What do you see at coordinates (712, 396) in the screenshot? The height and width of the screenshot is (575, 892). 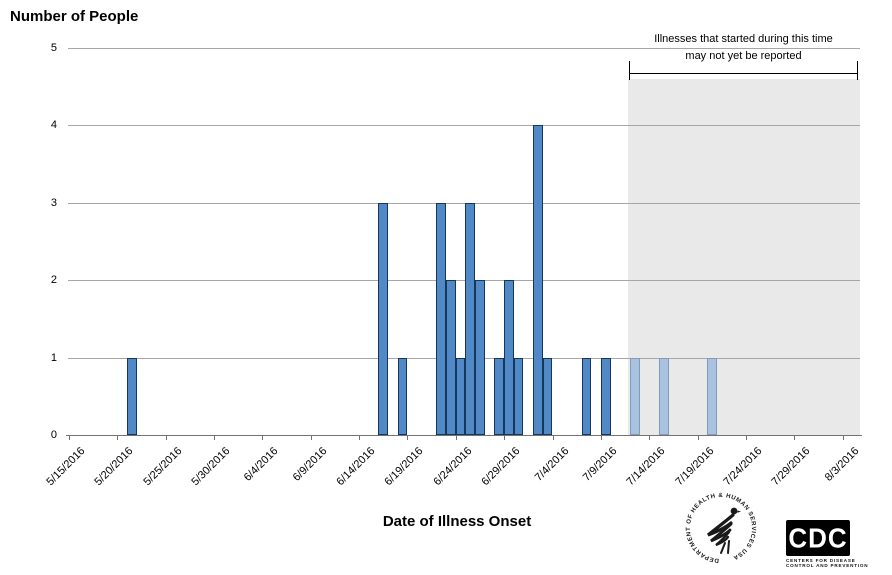 I see `bar-7-20-2016` at bounding box center [712, 396].